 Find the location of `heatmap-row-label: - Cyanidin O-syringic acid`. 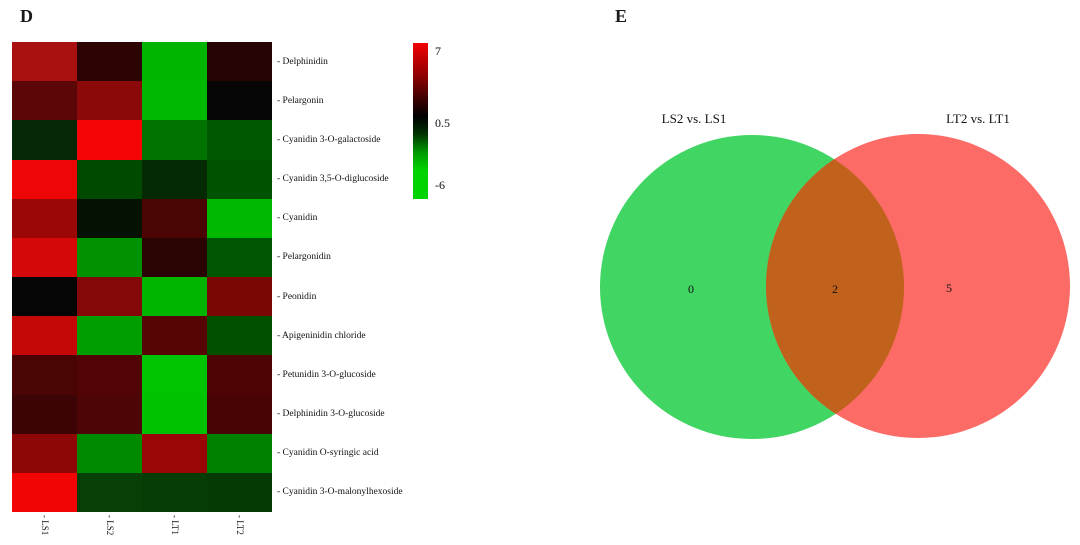

heatmap-row-label: - Cyanidin O-syringic acid is located at coordinates (328, 453).